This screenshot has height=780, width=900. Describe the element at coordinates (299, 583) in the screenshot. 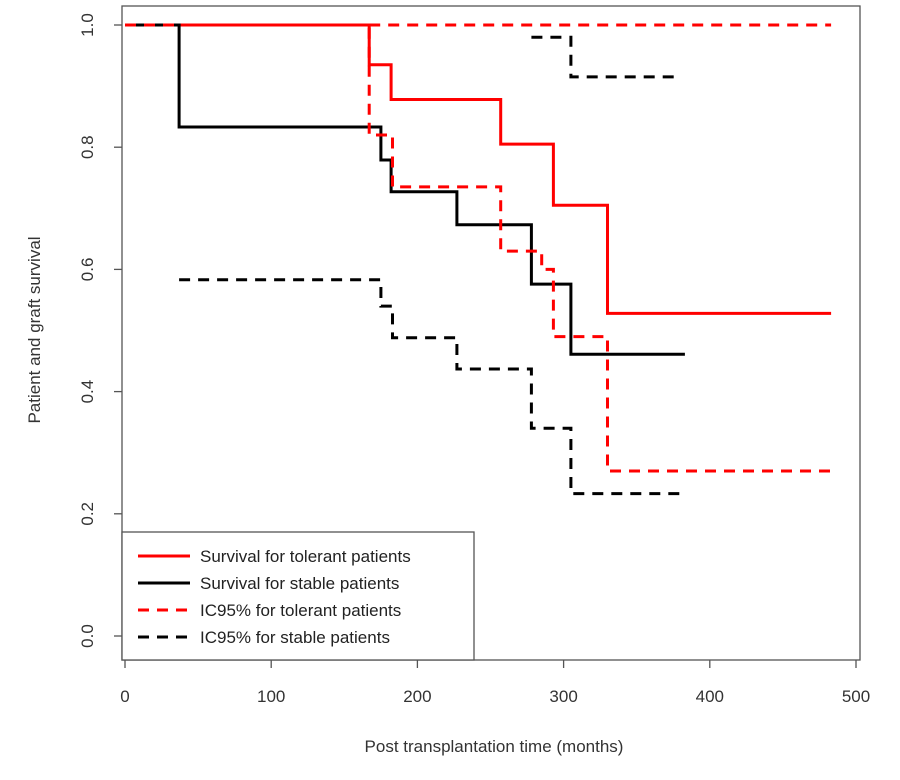

I see `legend-label: Survival for stable patients` at that location.